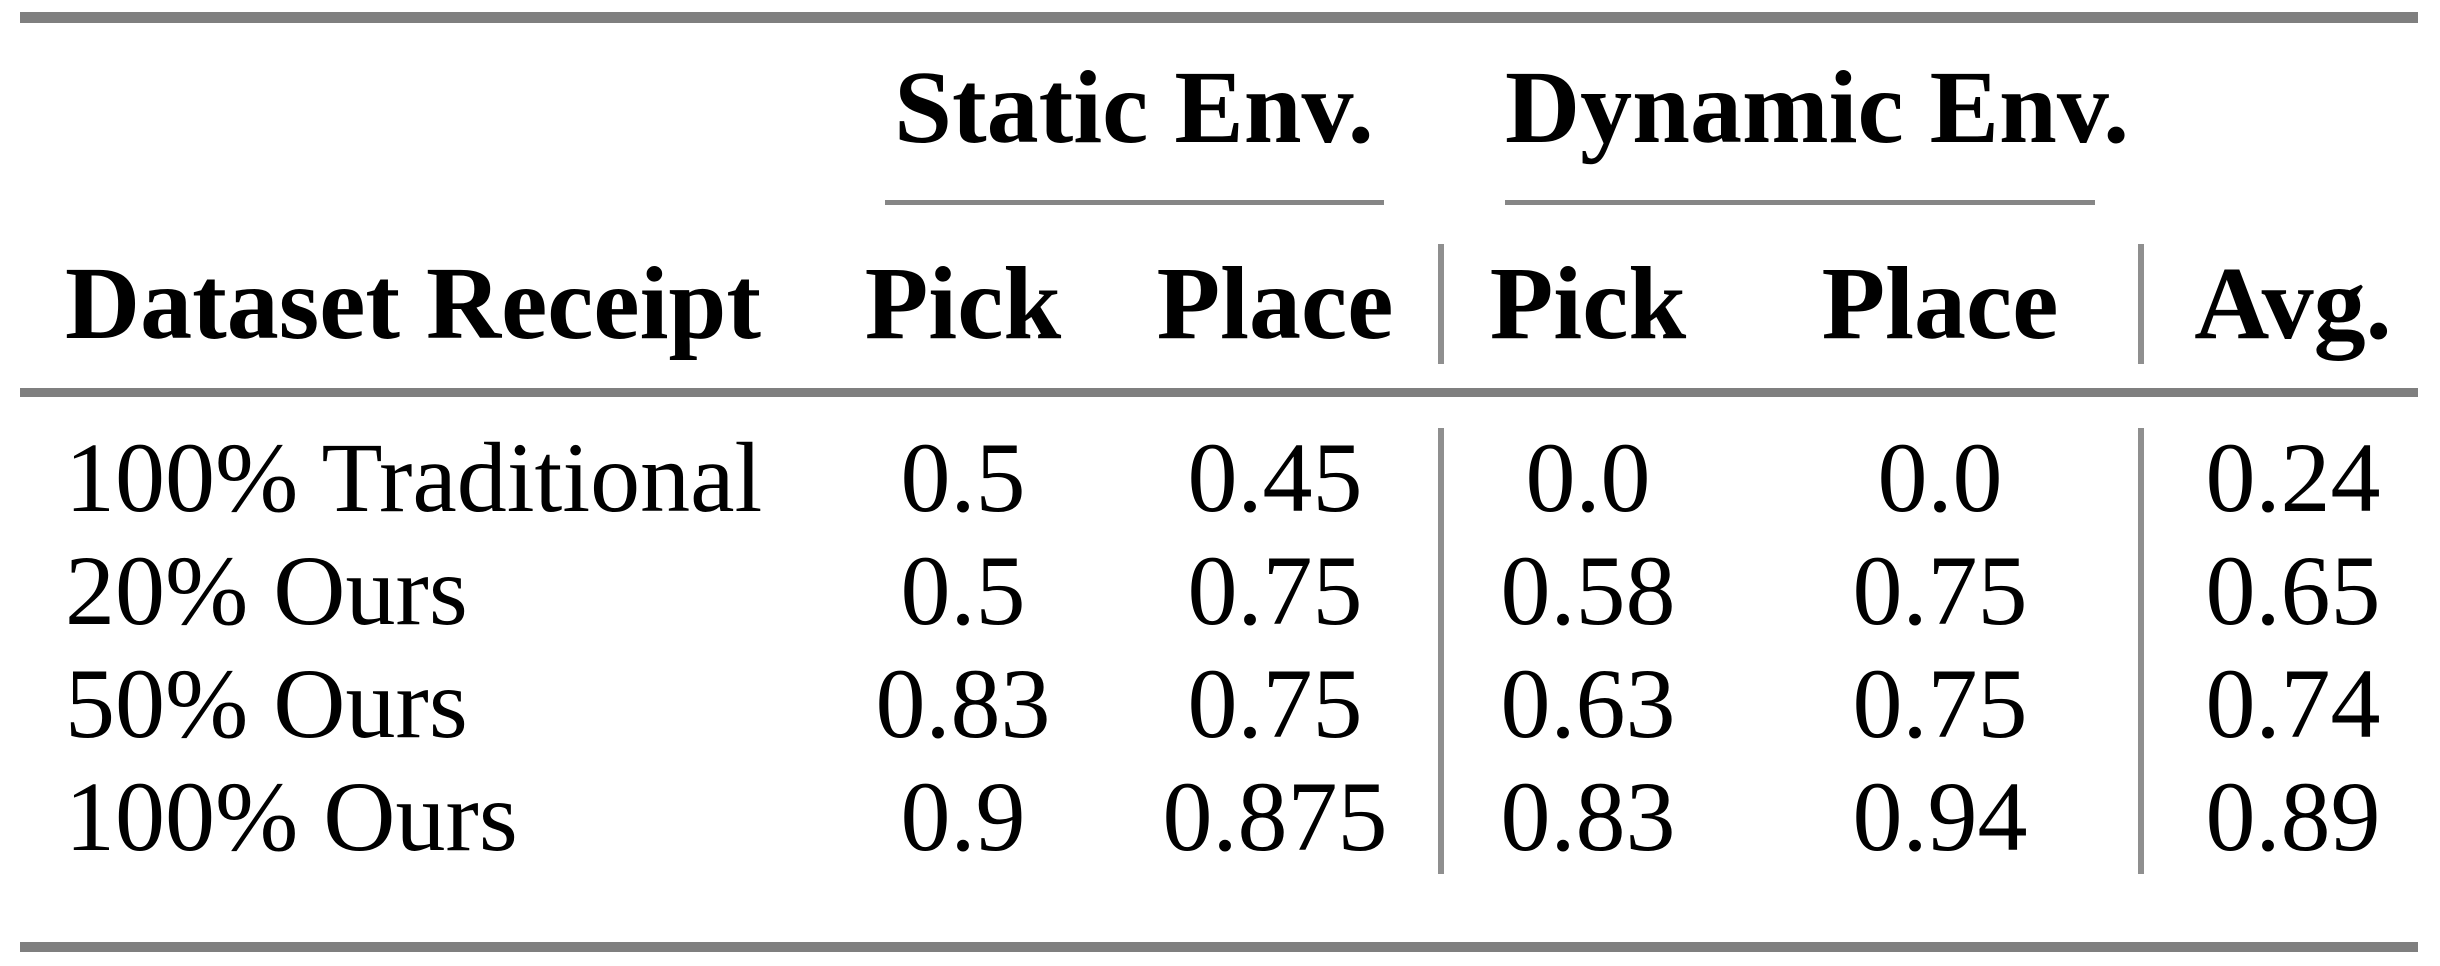 The width and height of the screenshot is (2440, 966). What do you see at coordinates (1940, 303) in the screenshot?
I see `column-header-dynamic-place: Place` at bounding box center [1940, 303].